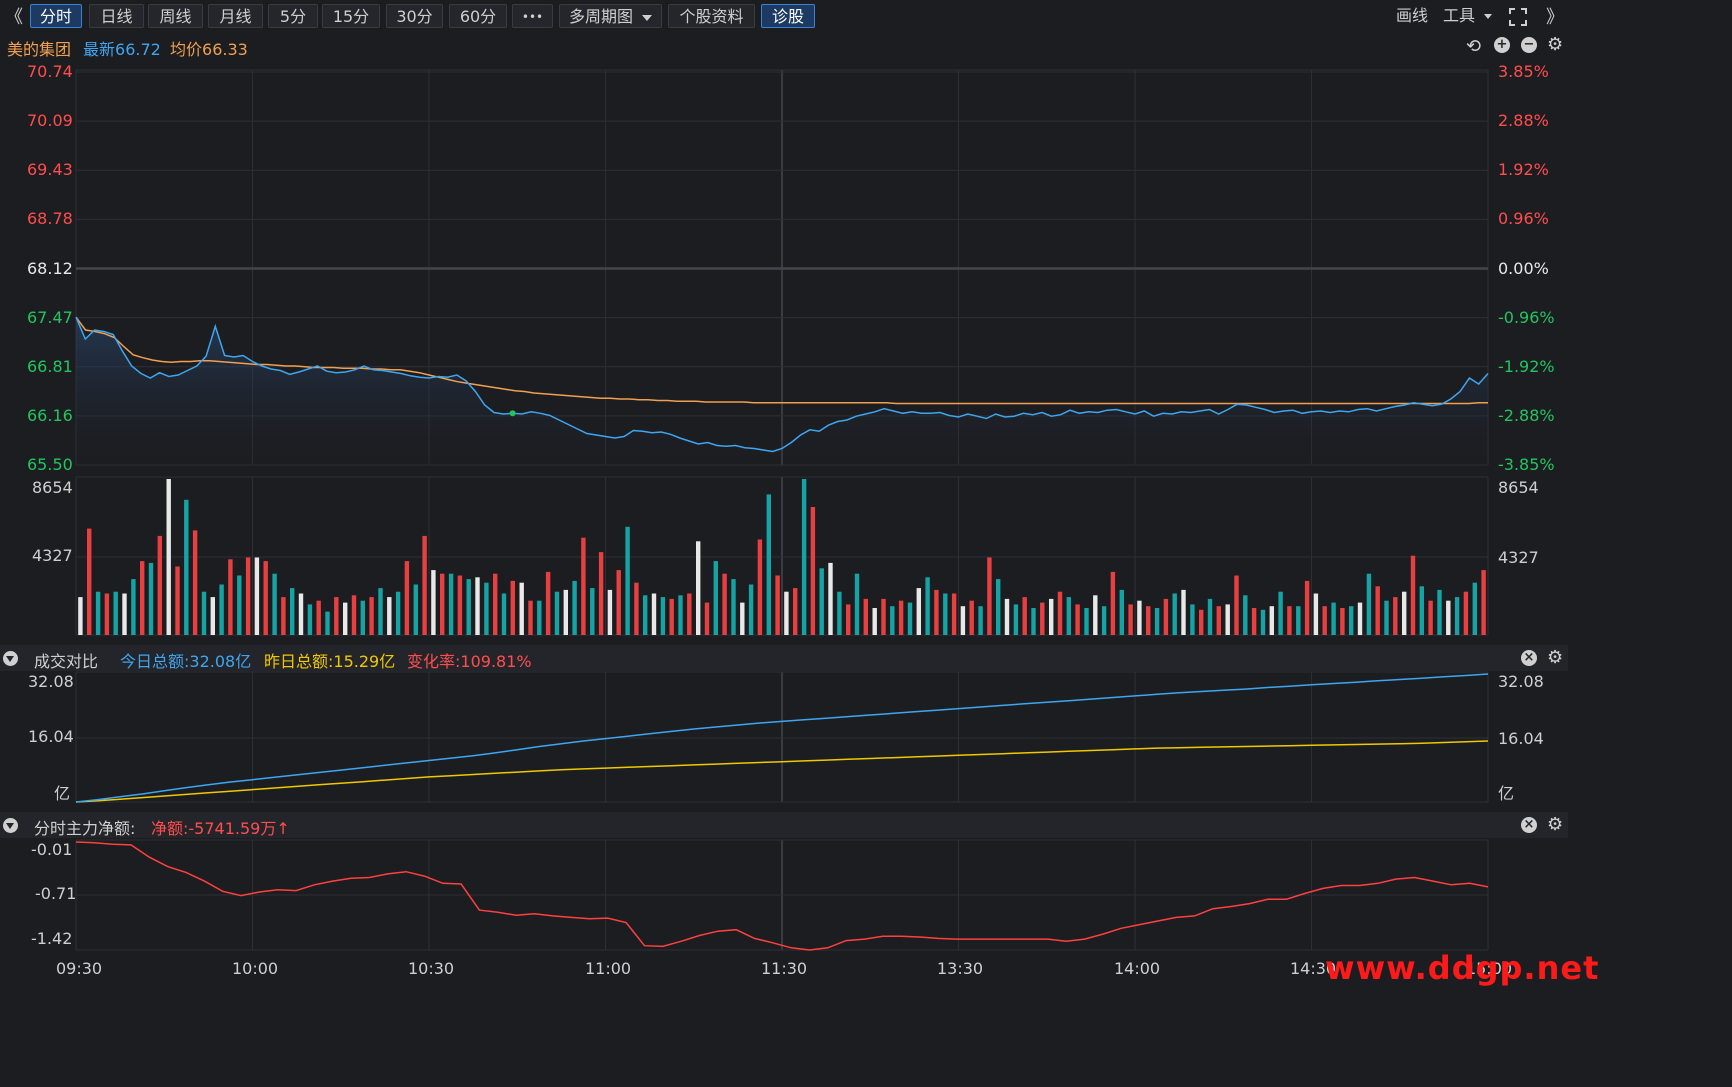  What do you see at coordinates (170, 828) in the screenshot?
I see `net-flow-label: 净额:` at bounding box center [170, 828].